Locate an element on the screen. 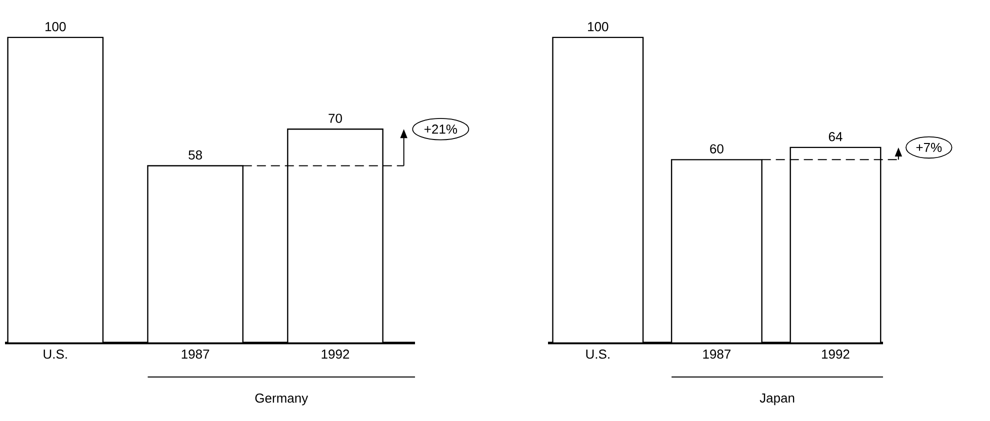  data-label: 58 is located at coordinates (195, 155).